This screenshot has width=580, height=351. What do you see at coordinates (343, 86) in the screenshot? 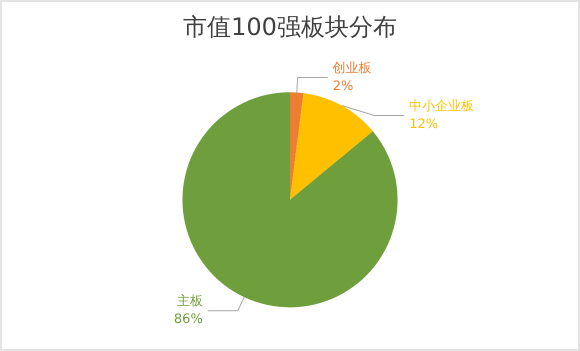
I see `data-label: 2%` at bounding box center [343, 86].